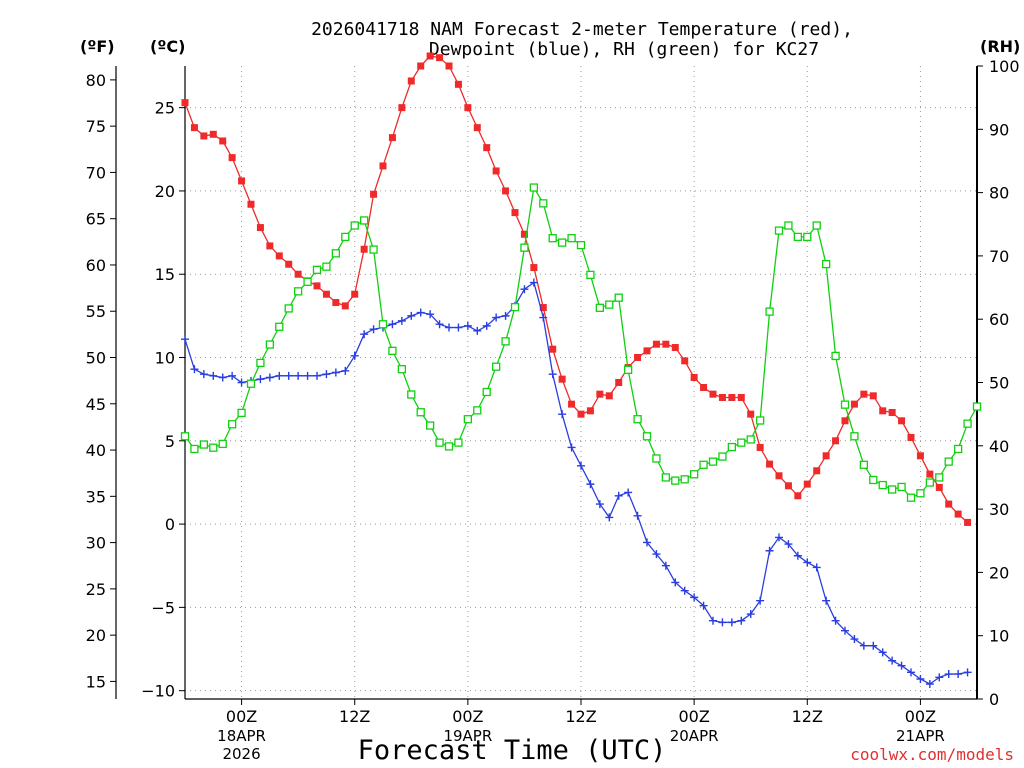  Describe the element at coordinates (96, 543) in the screenshot. I see `fahrenheit-tick-label: 30` at that location.